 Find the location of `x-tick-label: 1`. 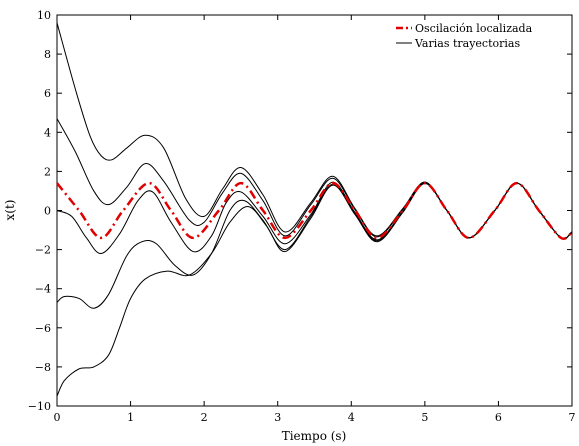

x-tick-label: 1 is located at coordinates (130, 417).